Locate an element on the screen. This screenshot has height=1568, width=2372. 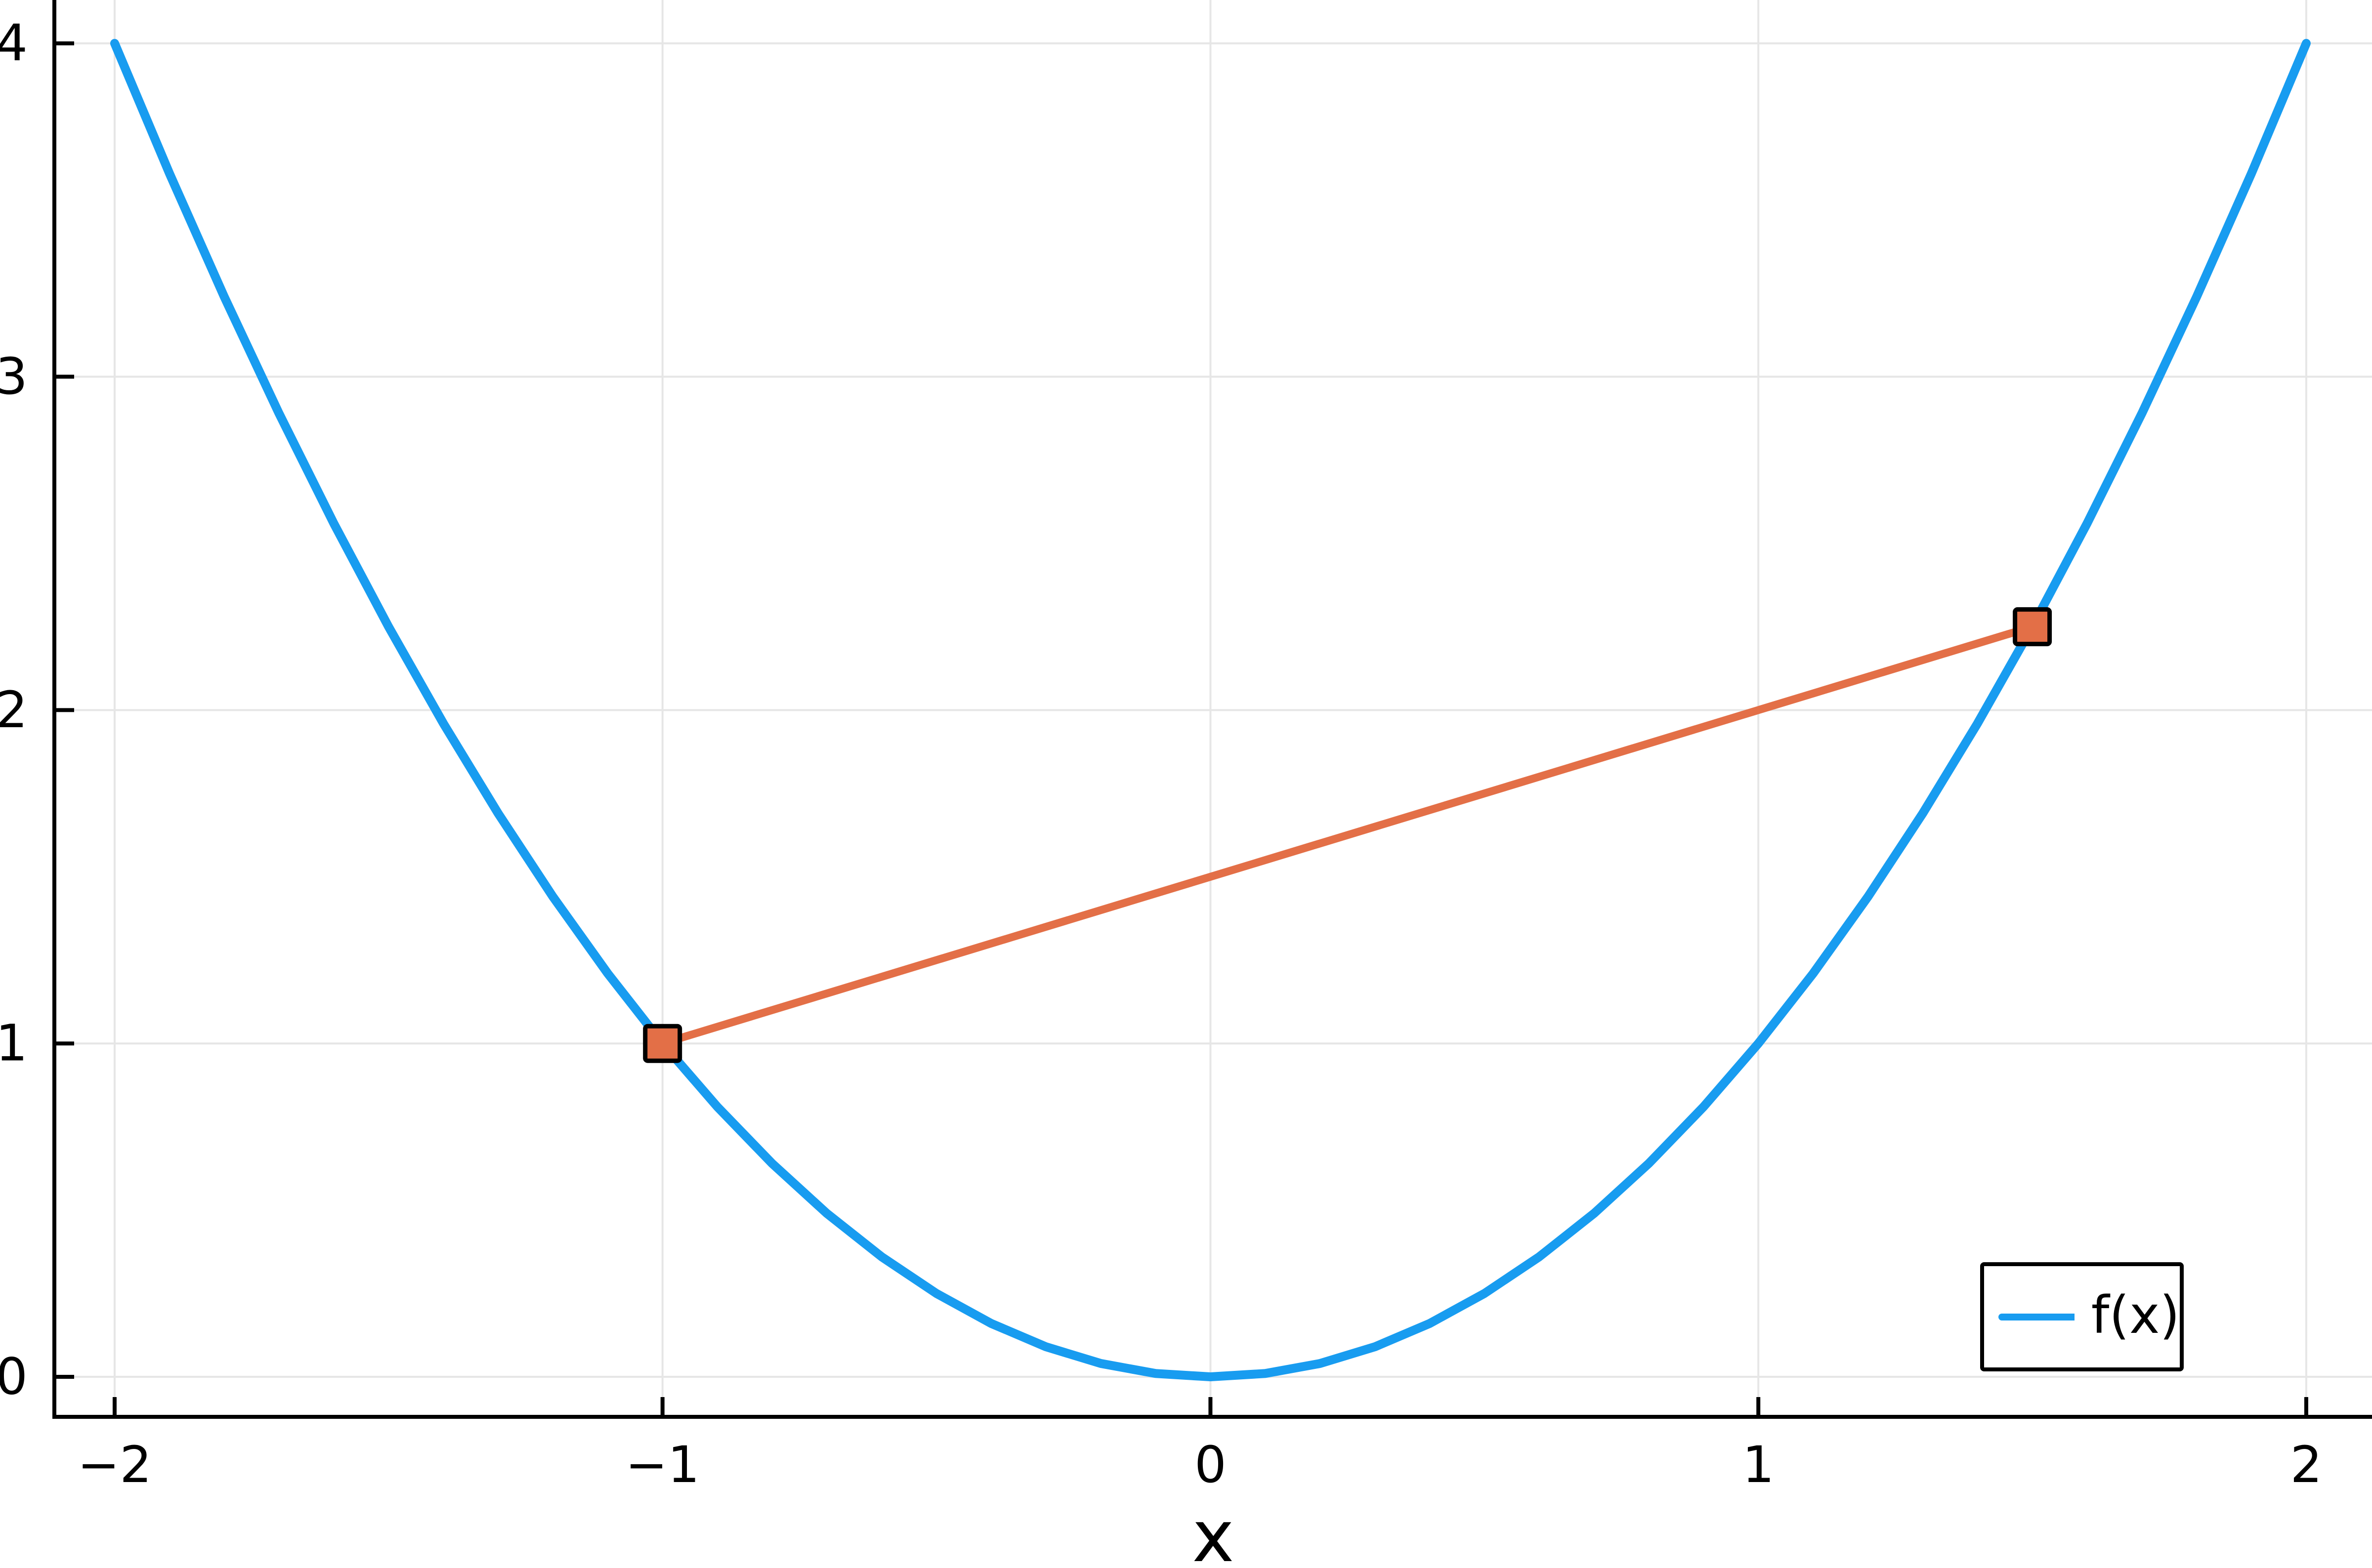
x-tick-label: 1 is located at coordinates (1758, 1465).